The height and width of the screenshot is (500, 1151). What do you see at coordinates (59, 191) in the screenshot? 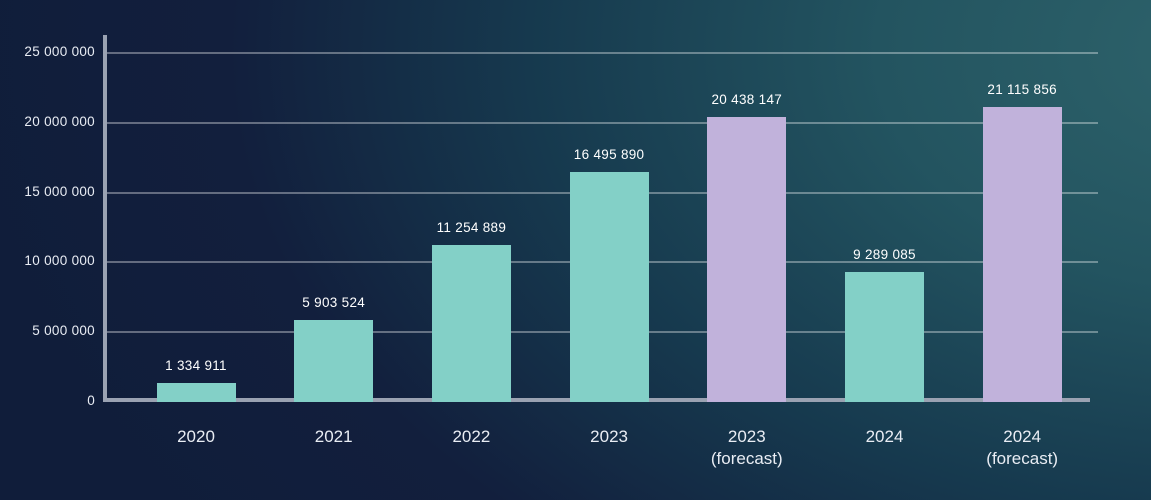
I see `y-axis-tick-label: 15 000 000` at bounding box center [59, 191].